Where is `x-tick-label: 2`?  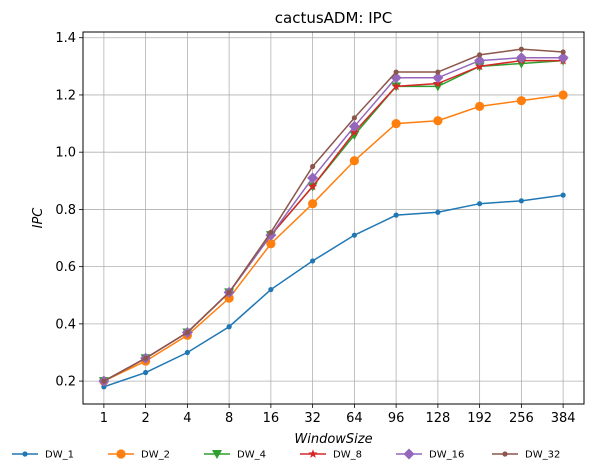
x-tick-label: 2 is located at coordinates (145, 418).